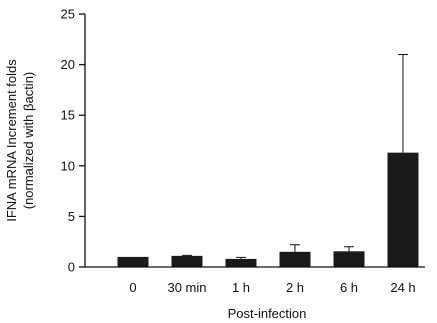 The width and height of the screenshot is (437, 323). What do you see at coordinates (68, 115) in the screenshot?
I see `y-tick-label: 15` at bounding box center [68, 115].